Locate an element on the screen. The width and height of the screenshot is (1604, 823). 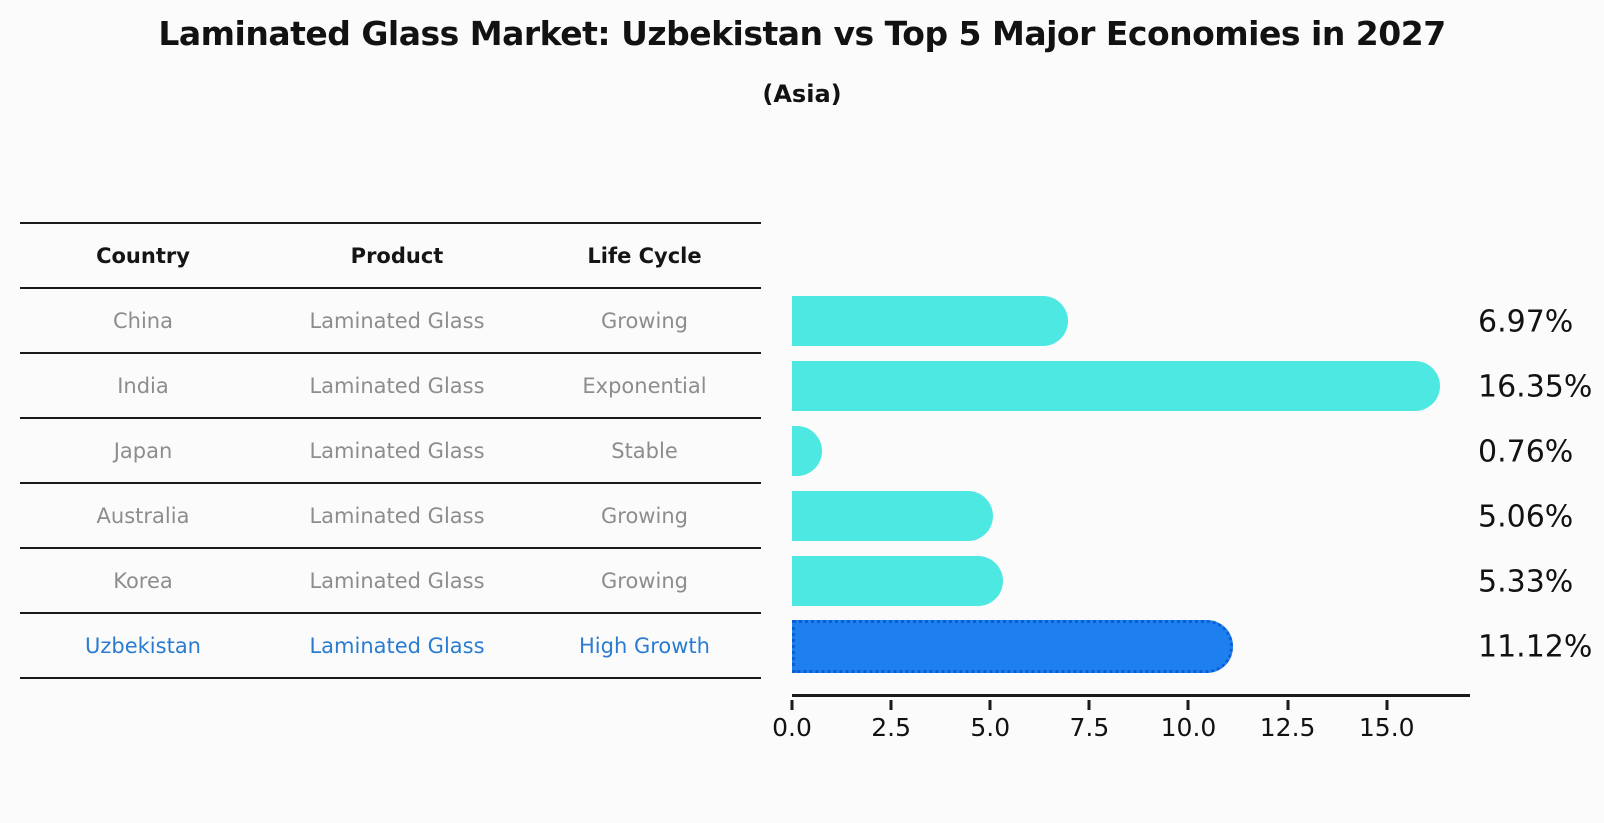
table-header-country: Country is located at coordinates (143, 255).